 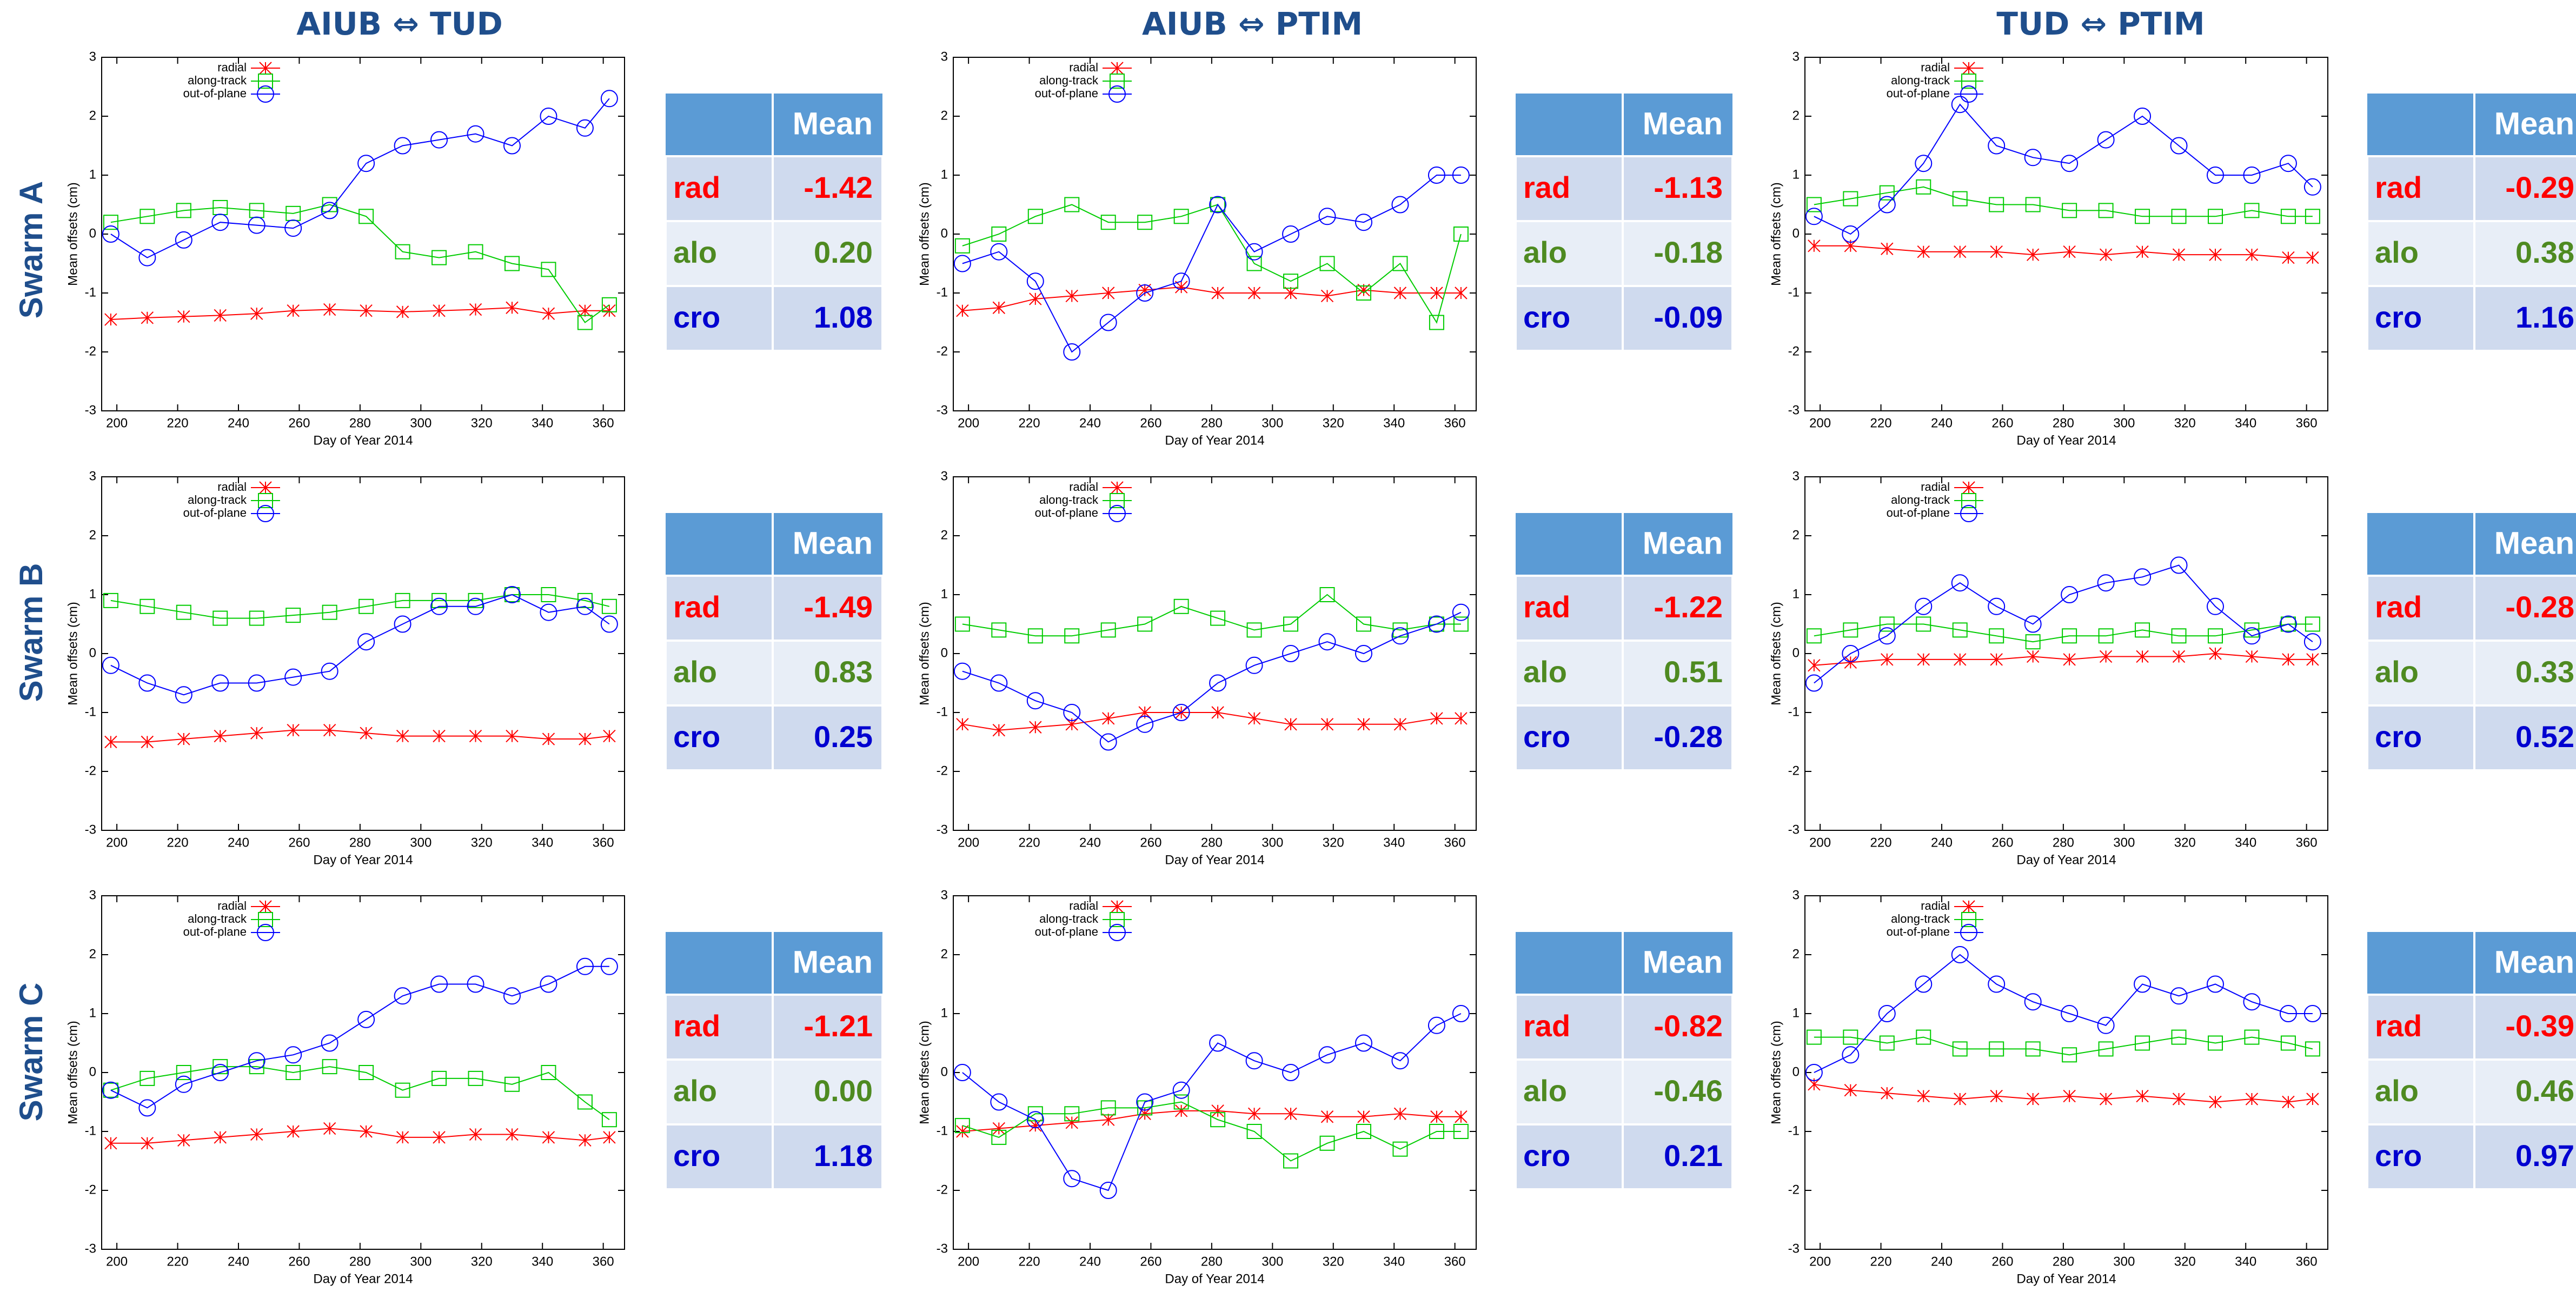 I want to click on row-key: cro, so click(x=2398, y=1155).